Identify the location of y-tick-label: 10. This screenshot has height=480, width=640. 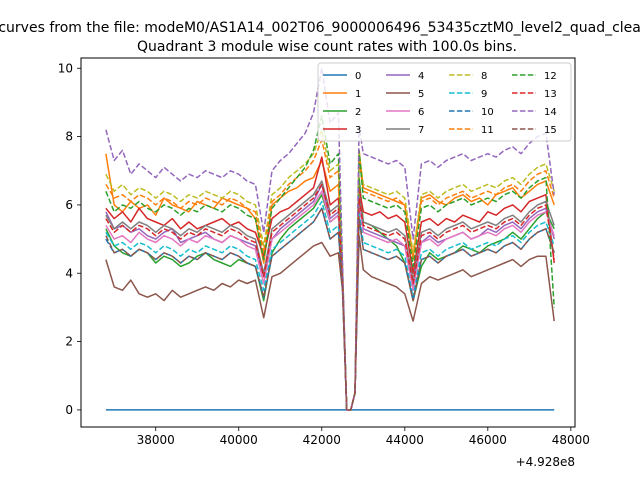
(65, 68).